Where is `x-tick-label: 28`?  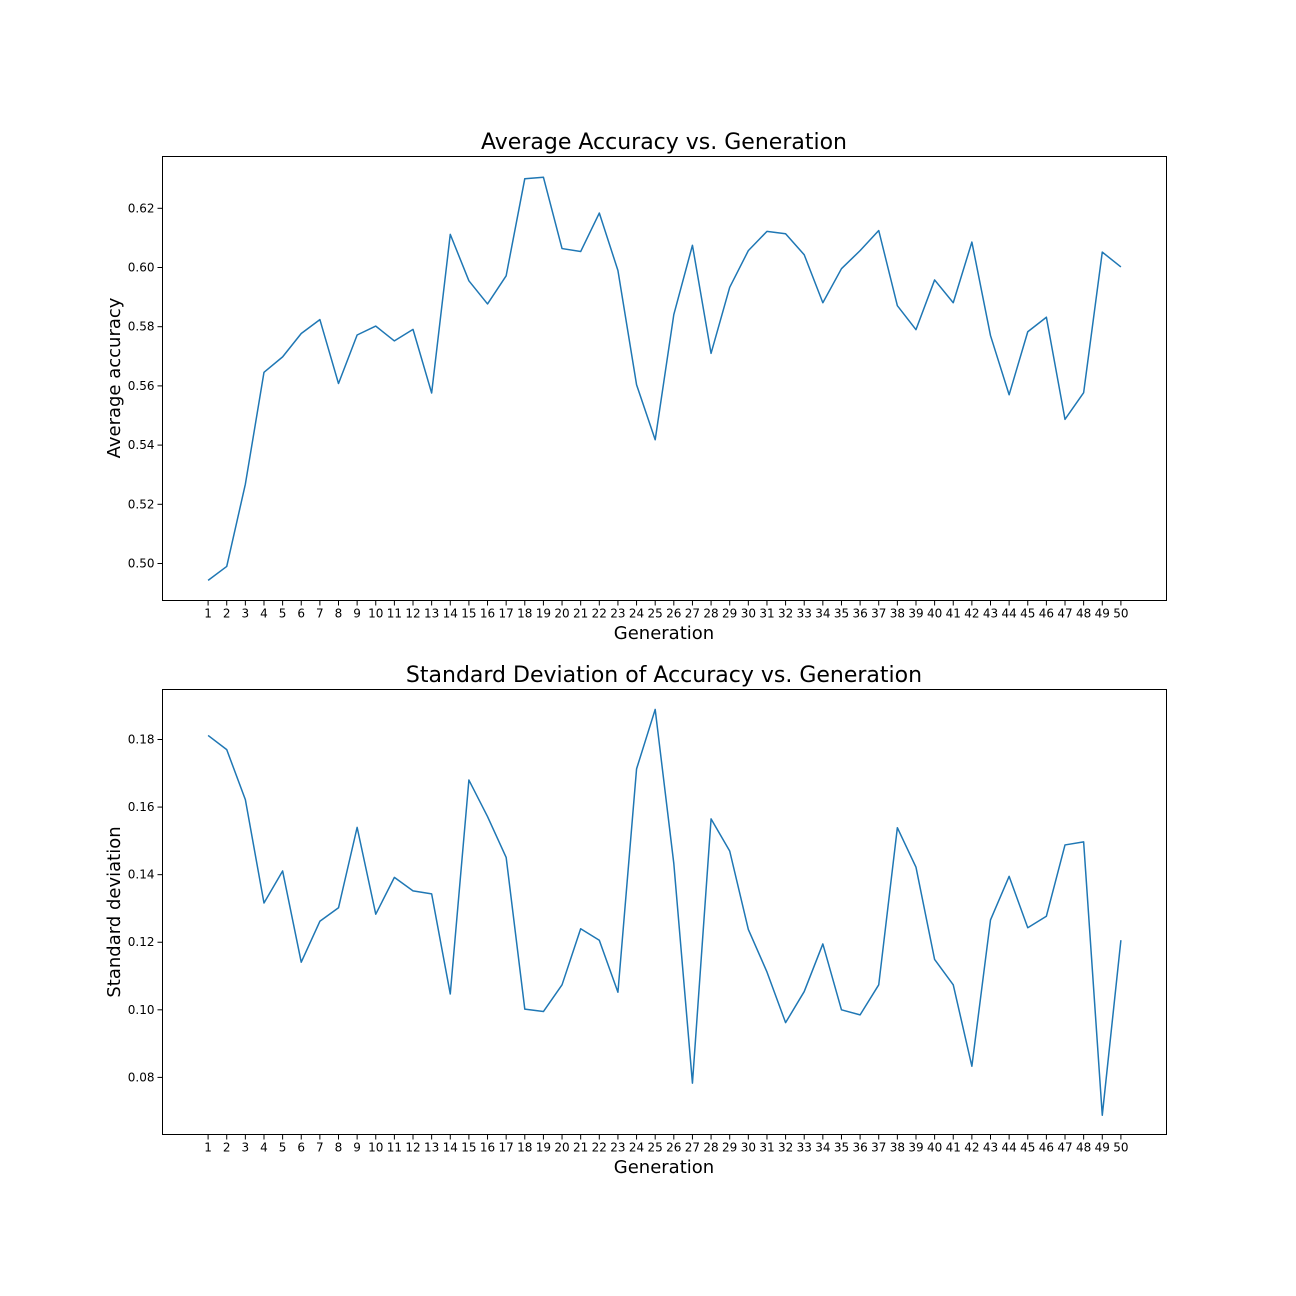 x-tick-label: 28 is located at coordinates (710, 614).